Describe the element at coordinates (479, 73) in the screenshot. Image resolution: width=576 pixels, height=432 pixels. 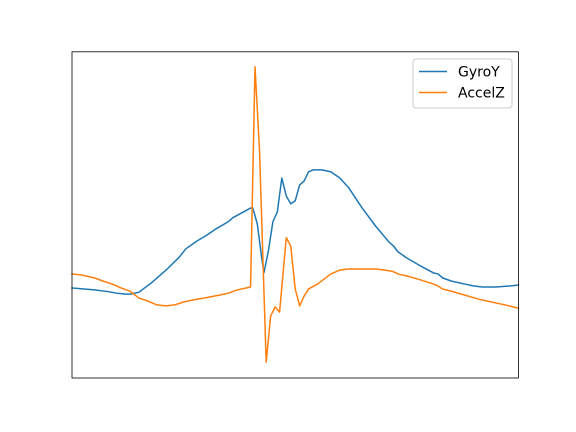
I see `legend-label-gyroy: GyroY` at that location.